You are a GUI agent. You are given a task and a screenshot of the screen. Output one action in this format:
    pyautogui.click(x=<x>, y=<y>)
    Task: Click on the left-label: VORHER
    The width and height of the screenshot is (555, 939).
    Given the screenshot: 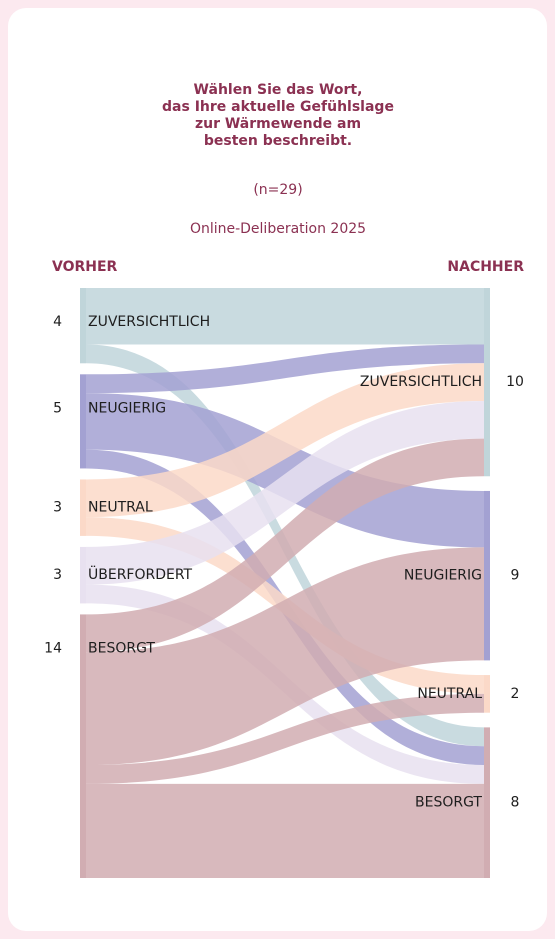 What is the action you would take?
    pyautogui.click(x=85, y=267)
    